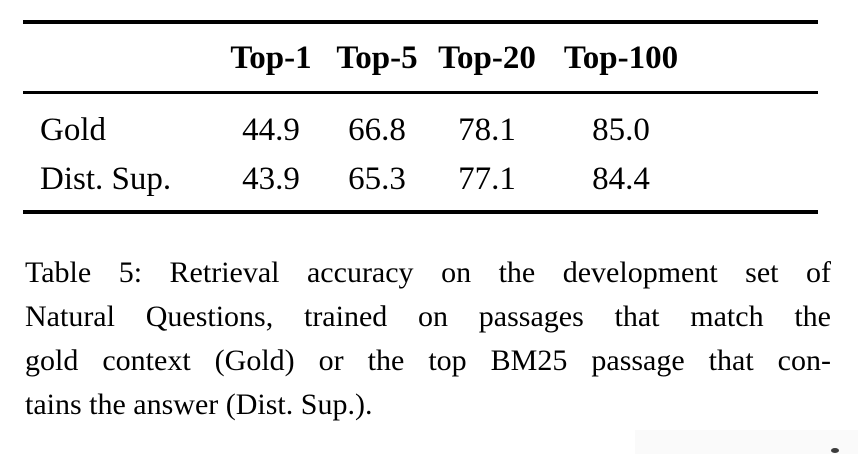 The height and width of the screenshot is (464, 858). Describe the element at coordinates (487, 58) in the screenshot. I see `header-cell-top20: Top-20` at that location.